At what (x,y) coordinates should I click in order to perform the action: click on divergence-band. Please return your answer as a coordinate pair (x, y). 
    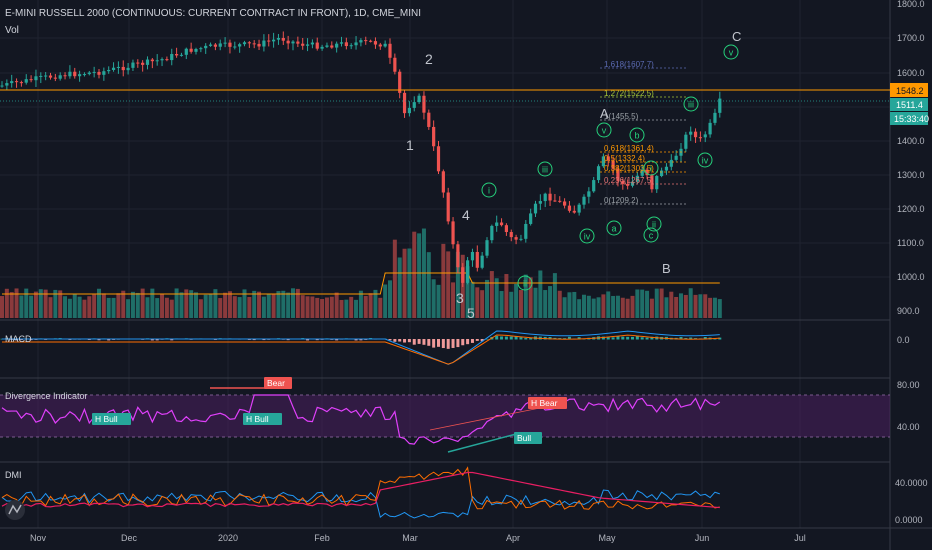
    Looking at the image, I should click on (445, 416).